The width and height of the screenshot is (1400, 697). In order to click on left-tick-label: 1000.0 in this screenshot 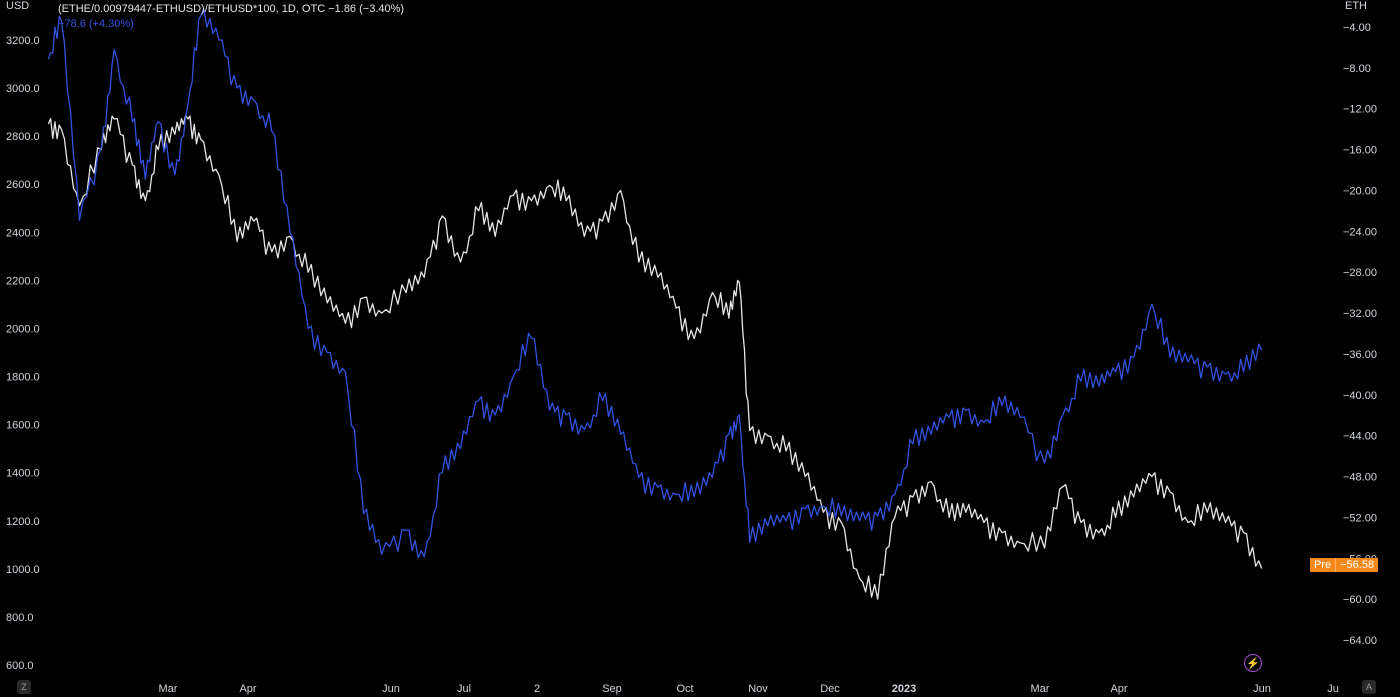, I will do `click(23, 570)`.